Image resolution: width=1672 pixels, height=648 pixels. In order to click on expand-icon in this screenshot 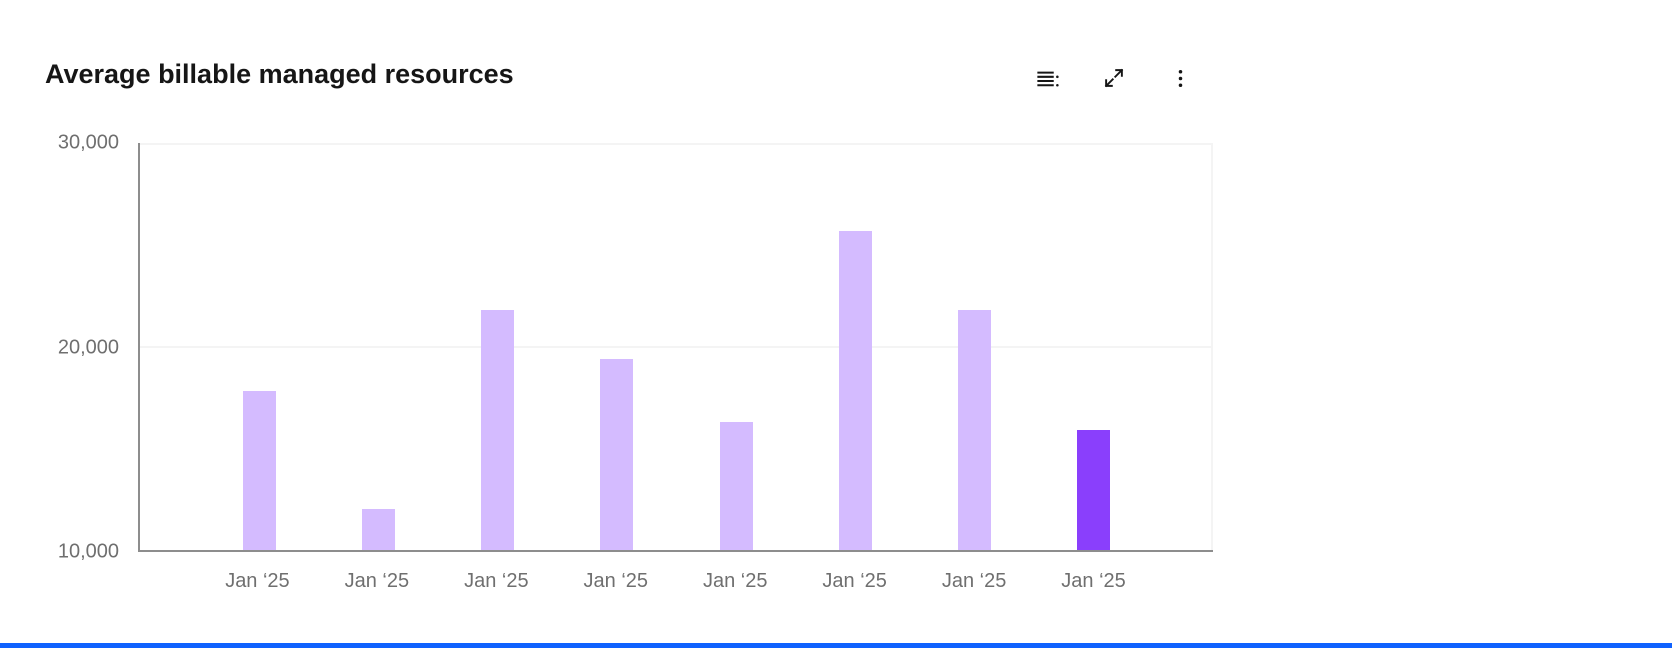, I will do `click(1114, 78)`.